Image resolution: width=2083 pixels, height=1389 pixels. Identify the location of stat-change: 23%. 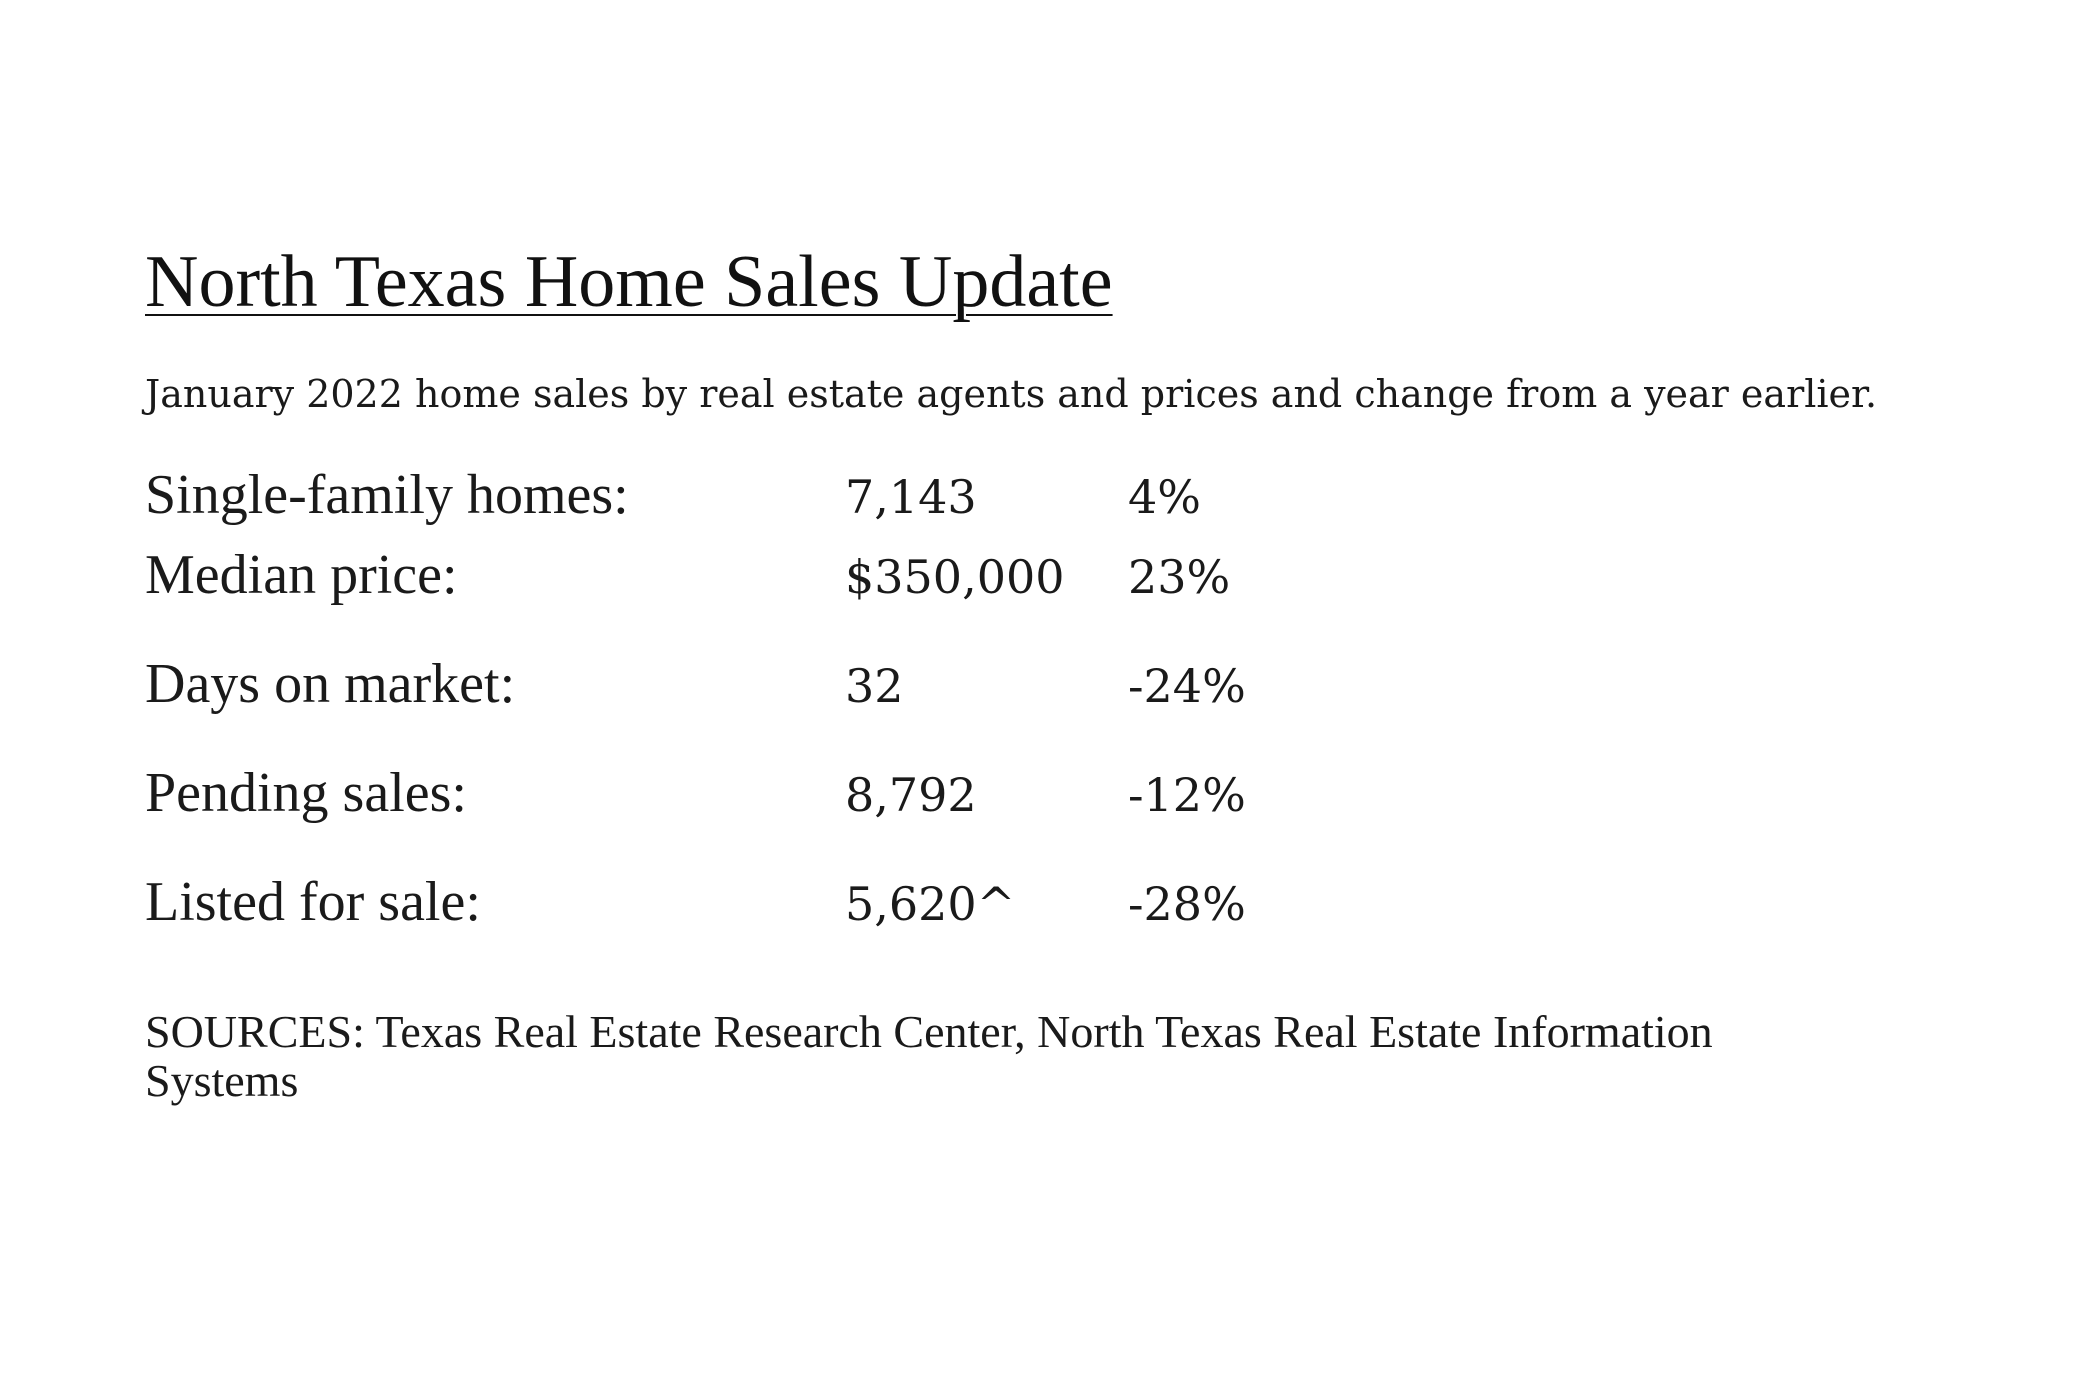
(1179, 577).